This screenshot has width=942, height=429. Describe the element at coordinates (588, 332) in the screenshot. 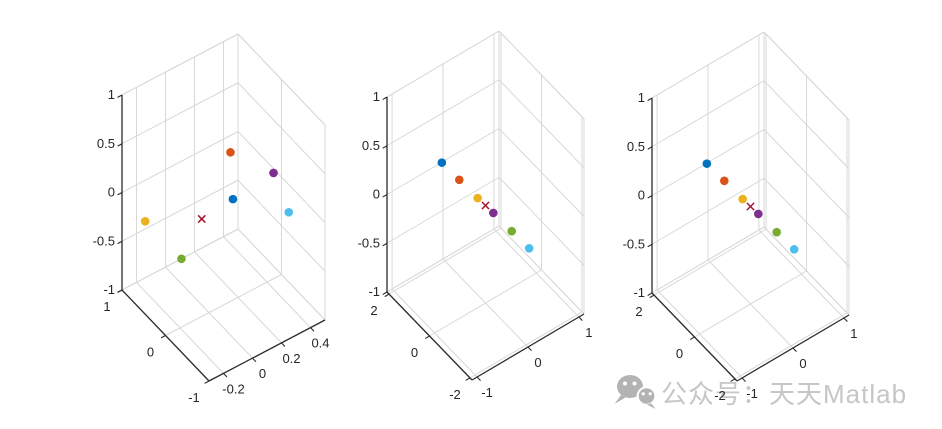

I see `x-tick-label: 1` at that location.